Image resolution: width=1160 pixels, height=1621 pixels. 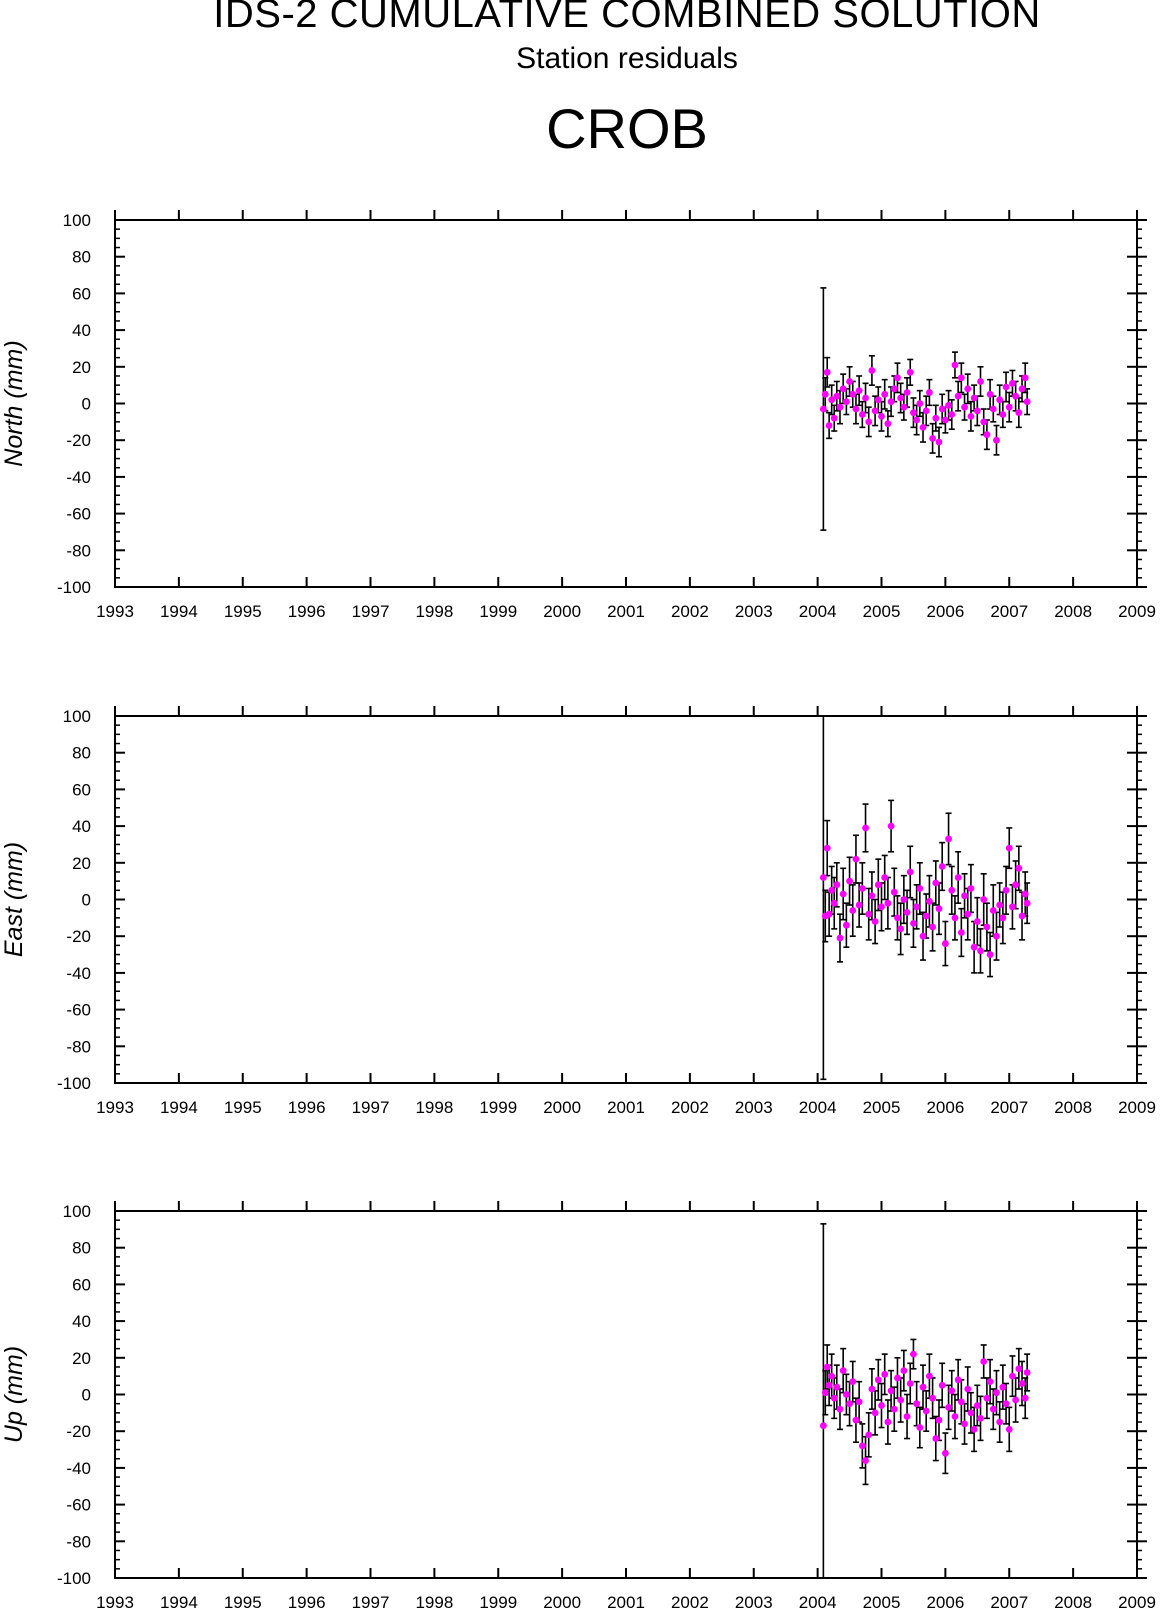 I want to click on x-tick-label: 1998, so click(x=434, y=611).